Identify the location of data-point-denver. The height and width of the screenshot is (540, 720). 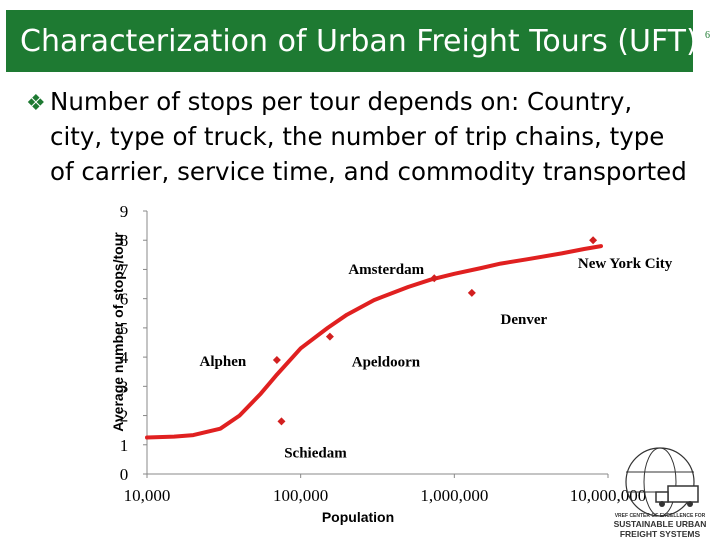
(471, 292).